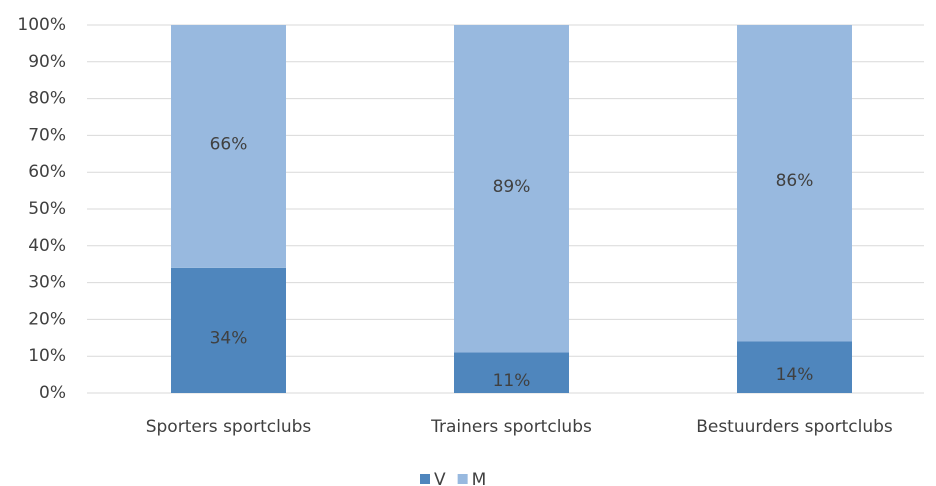  What do you see at coordinates (47, 99) in the screenshot?
I see `y-tick-label: 80%` at bounding box center [47, 99].